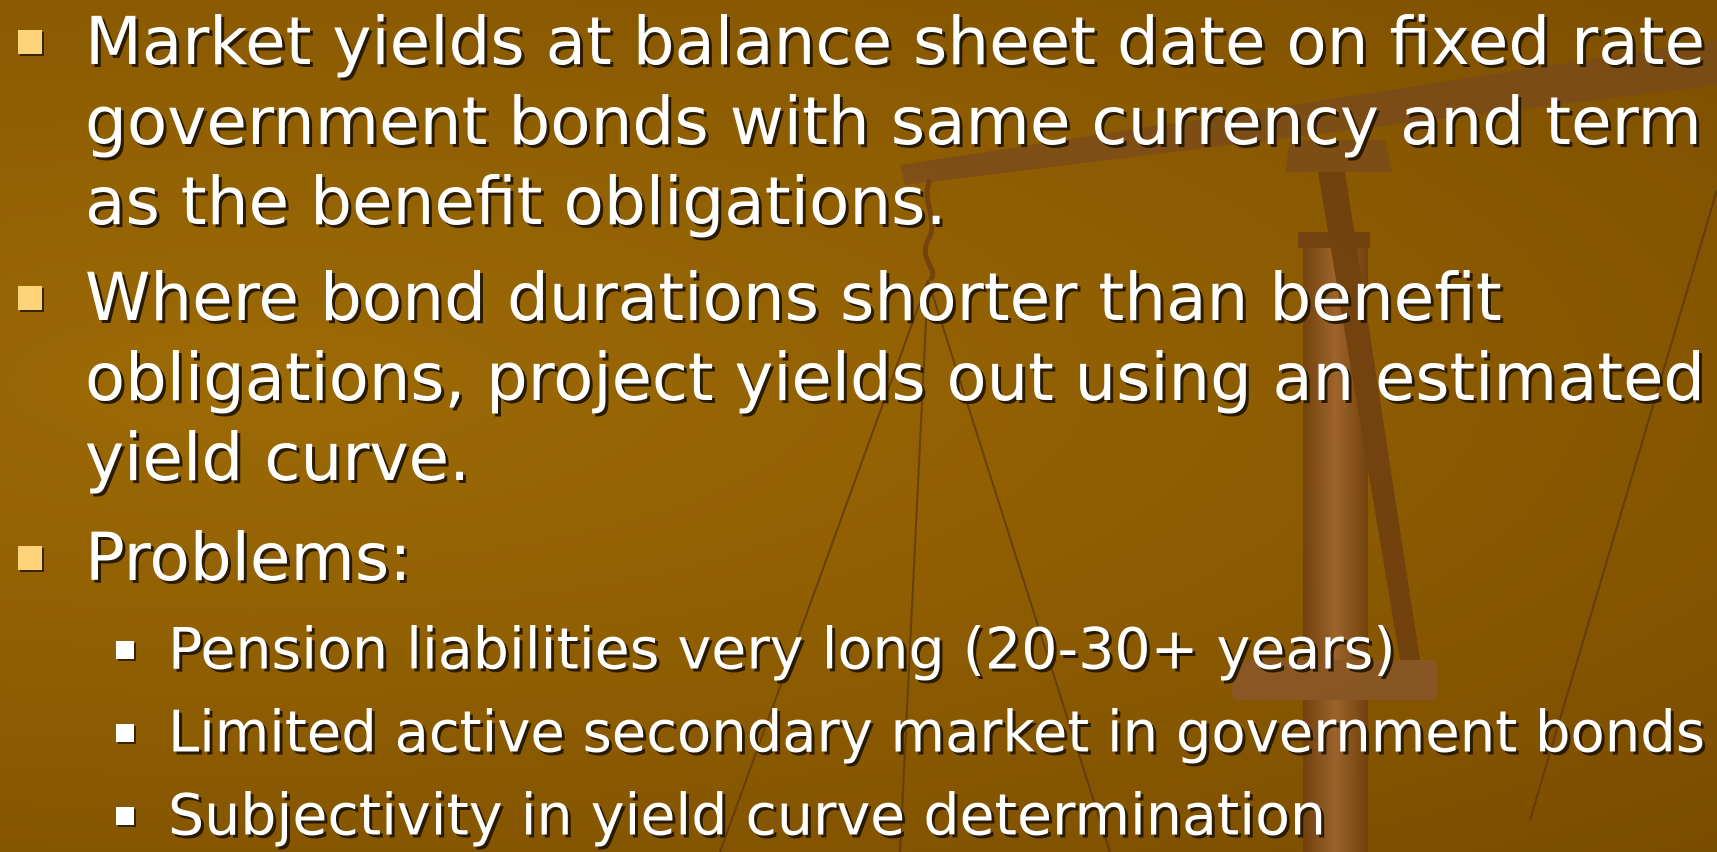 The image size is (1717, 852). What do you see at coordinates (516, 201) in the screenshot?
I see `bullet-text: as the benefit obligations.` at bounding box center [516, 201].